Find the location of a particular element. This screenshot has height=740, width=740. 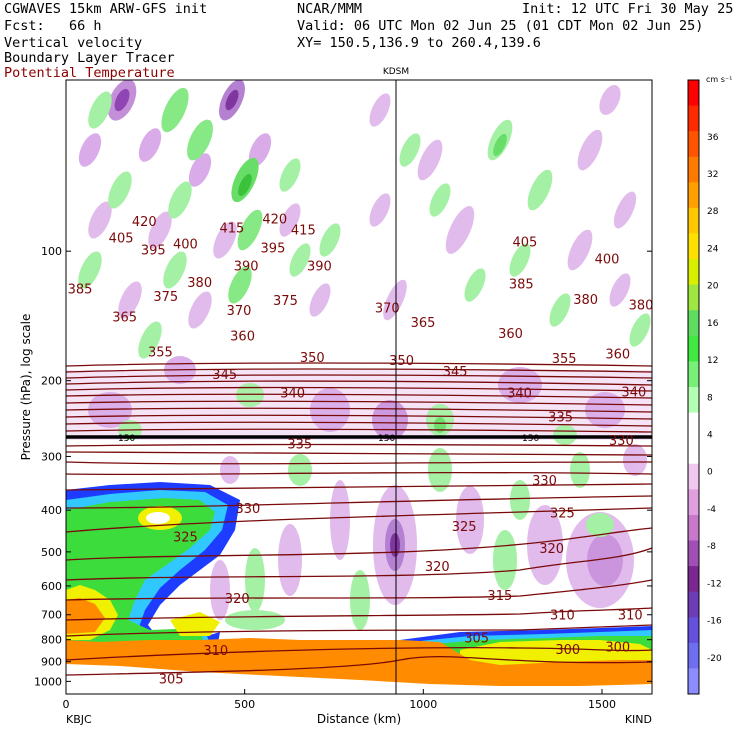

colorbar-label: -12 is located at coordinates (714, 584).